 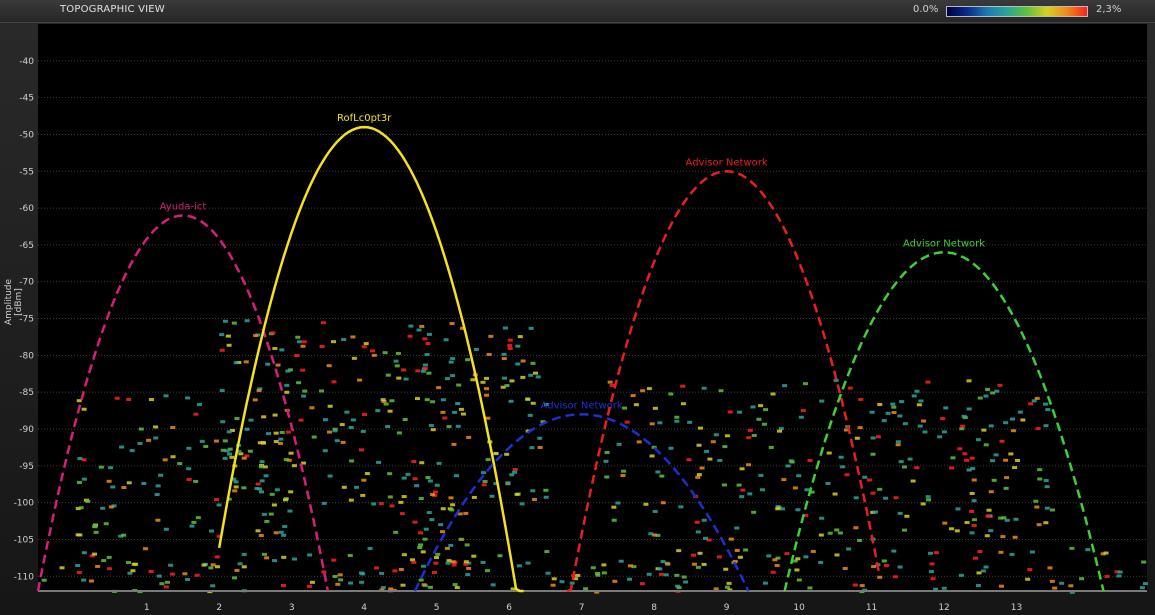 What do you see at coordinates (26, 99) in the screenshot?
I see `y-tick-label: -45` at bounding box center [26, 99].